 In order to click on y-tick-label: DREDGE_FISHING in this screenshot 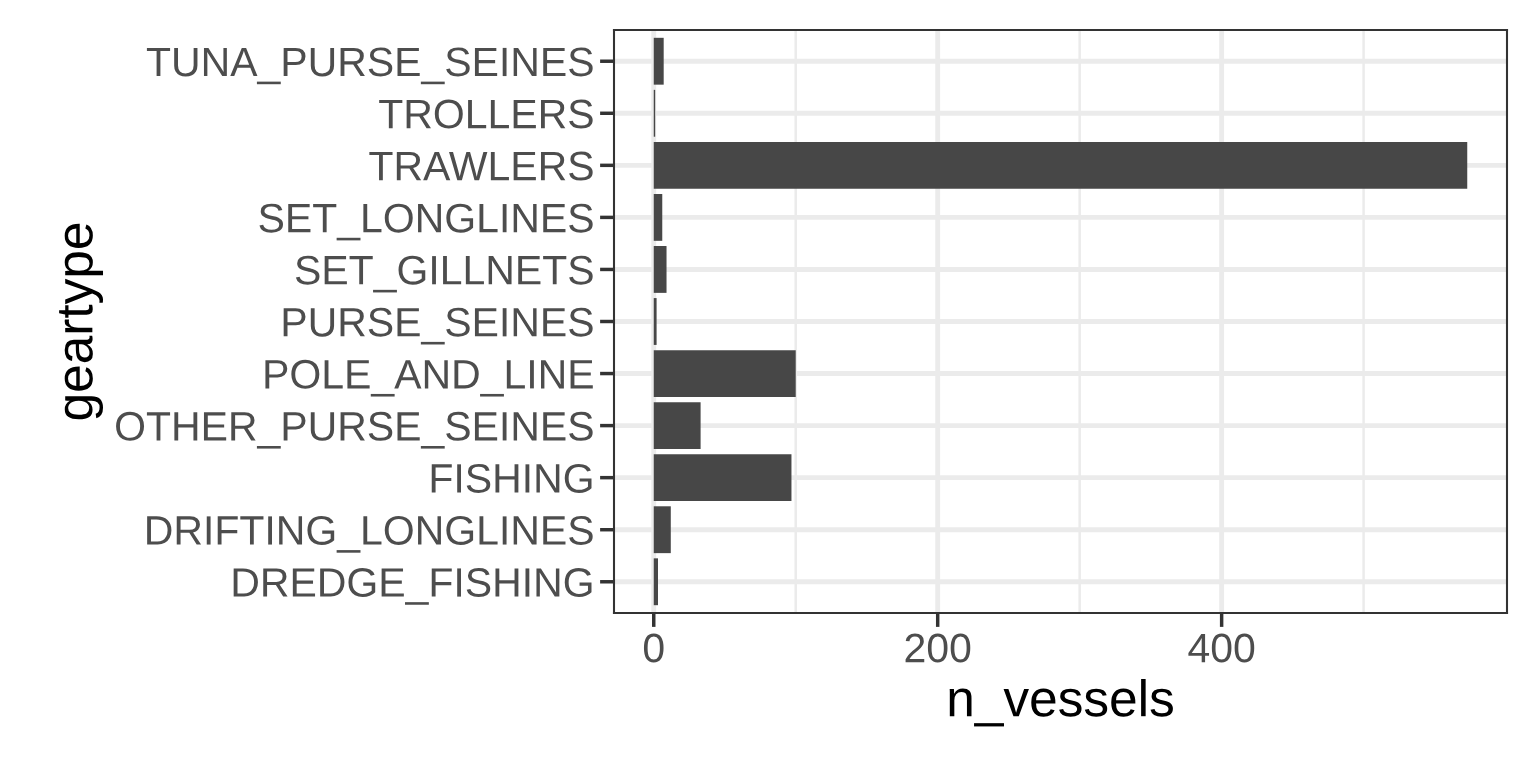, I will do `click(412, 586)`.